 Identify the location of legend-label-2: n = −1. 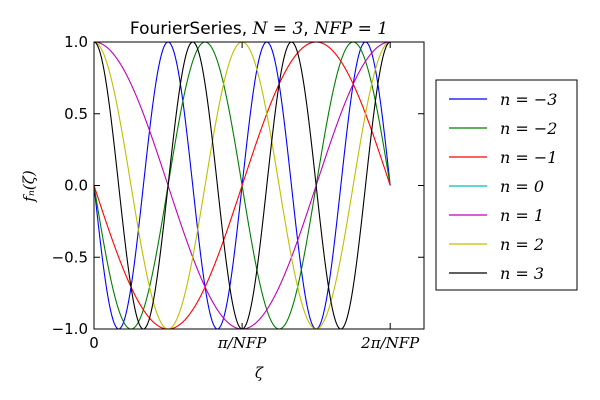
(528, 157).